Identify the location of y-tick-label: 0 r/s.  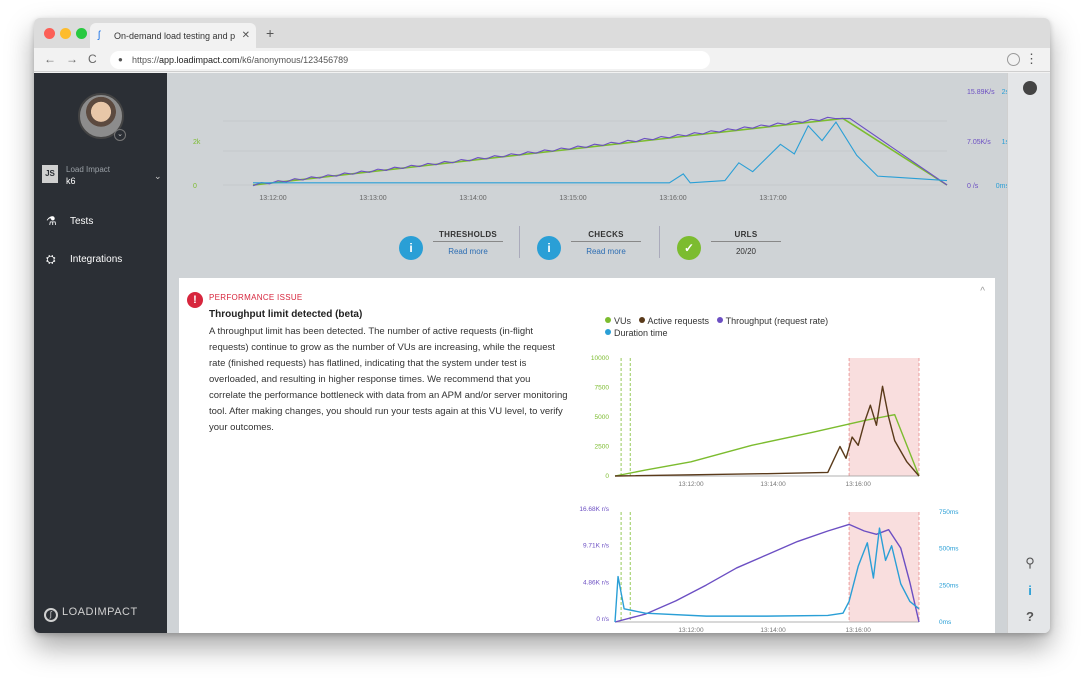
(602, 619).